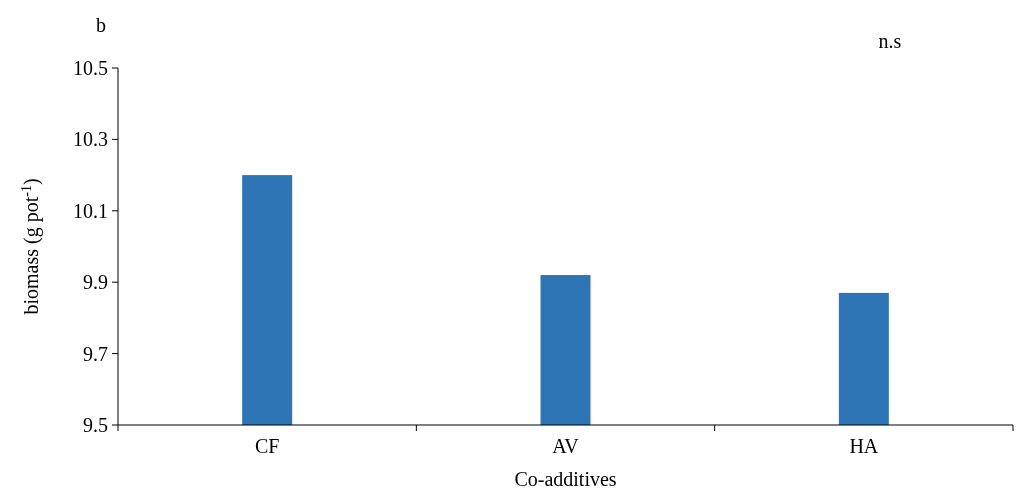 This screenshot has width=1026, height=504. What do you see at coordinates (566, 446) in the screenshot?
I see `x-tick-label: AV` at bounding box center [566, 446].